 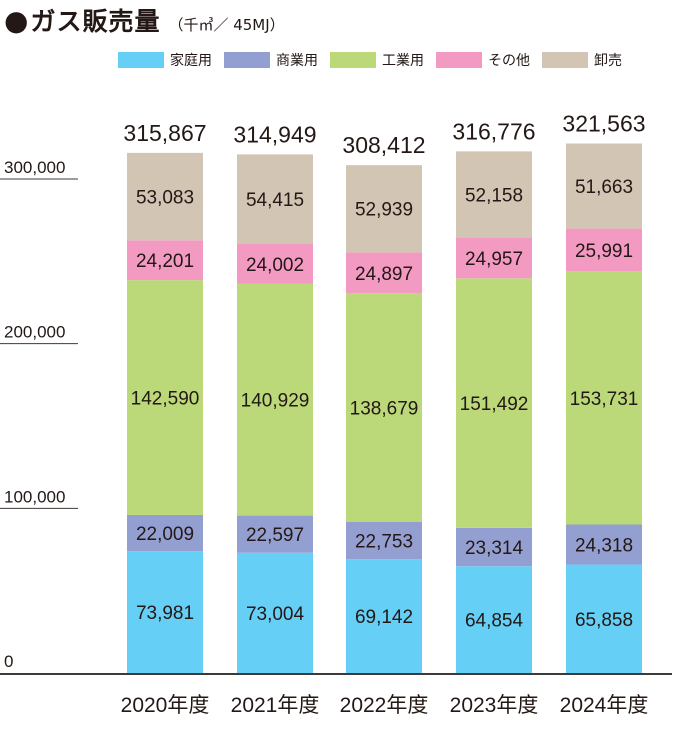 I want to click on y-tick-label: 300,000, so click(x=34, y=167).